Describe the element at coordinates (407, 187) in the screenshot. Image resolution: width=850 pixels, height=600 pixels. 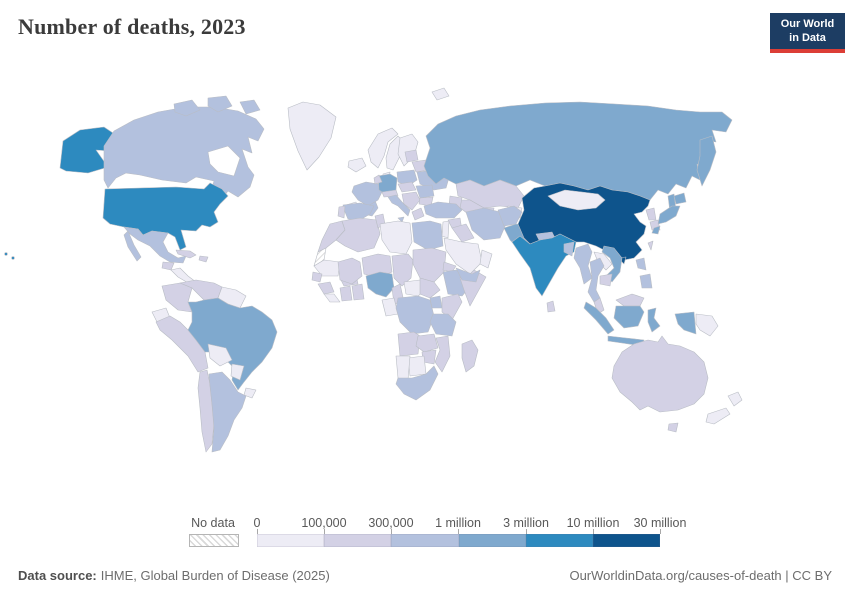
I see `country-czechia-hungary` at that location.